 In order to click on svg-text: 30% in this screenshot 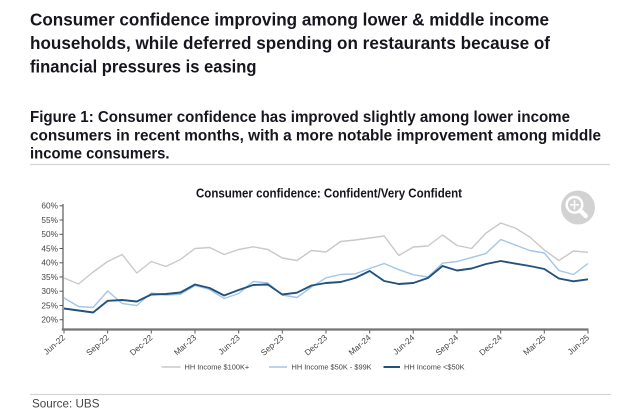, I will do `click(49, 291)`.